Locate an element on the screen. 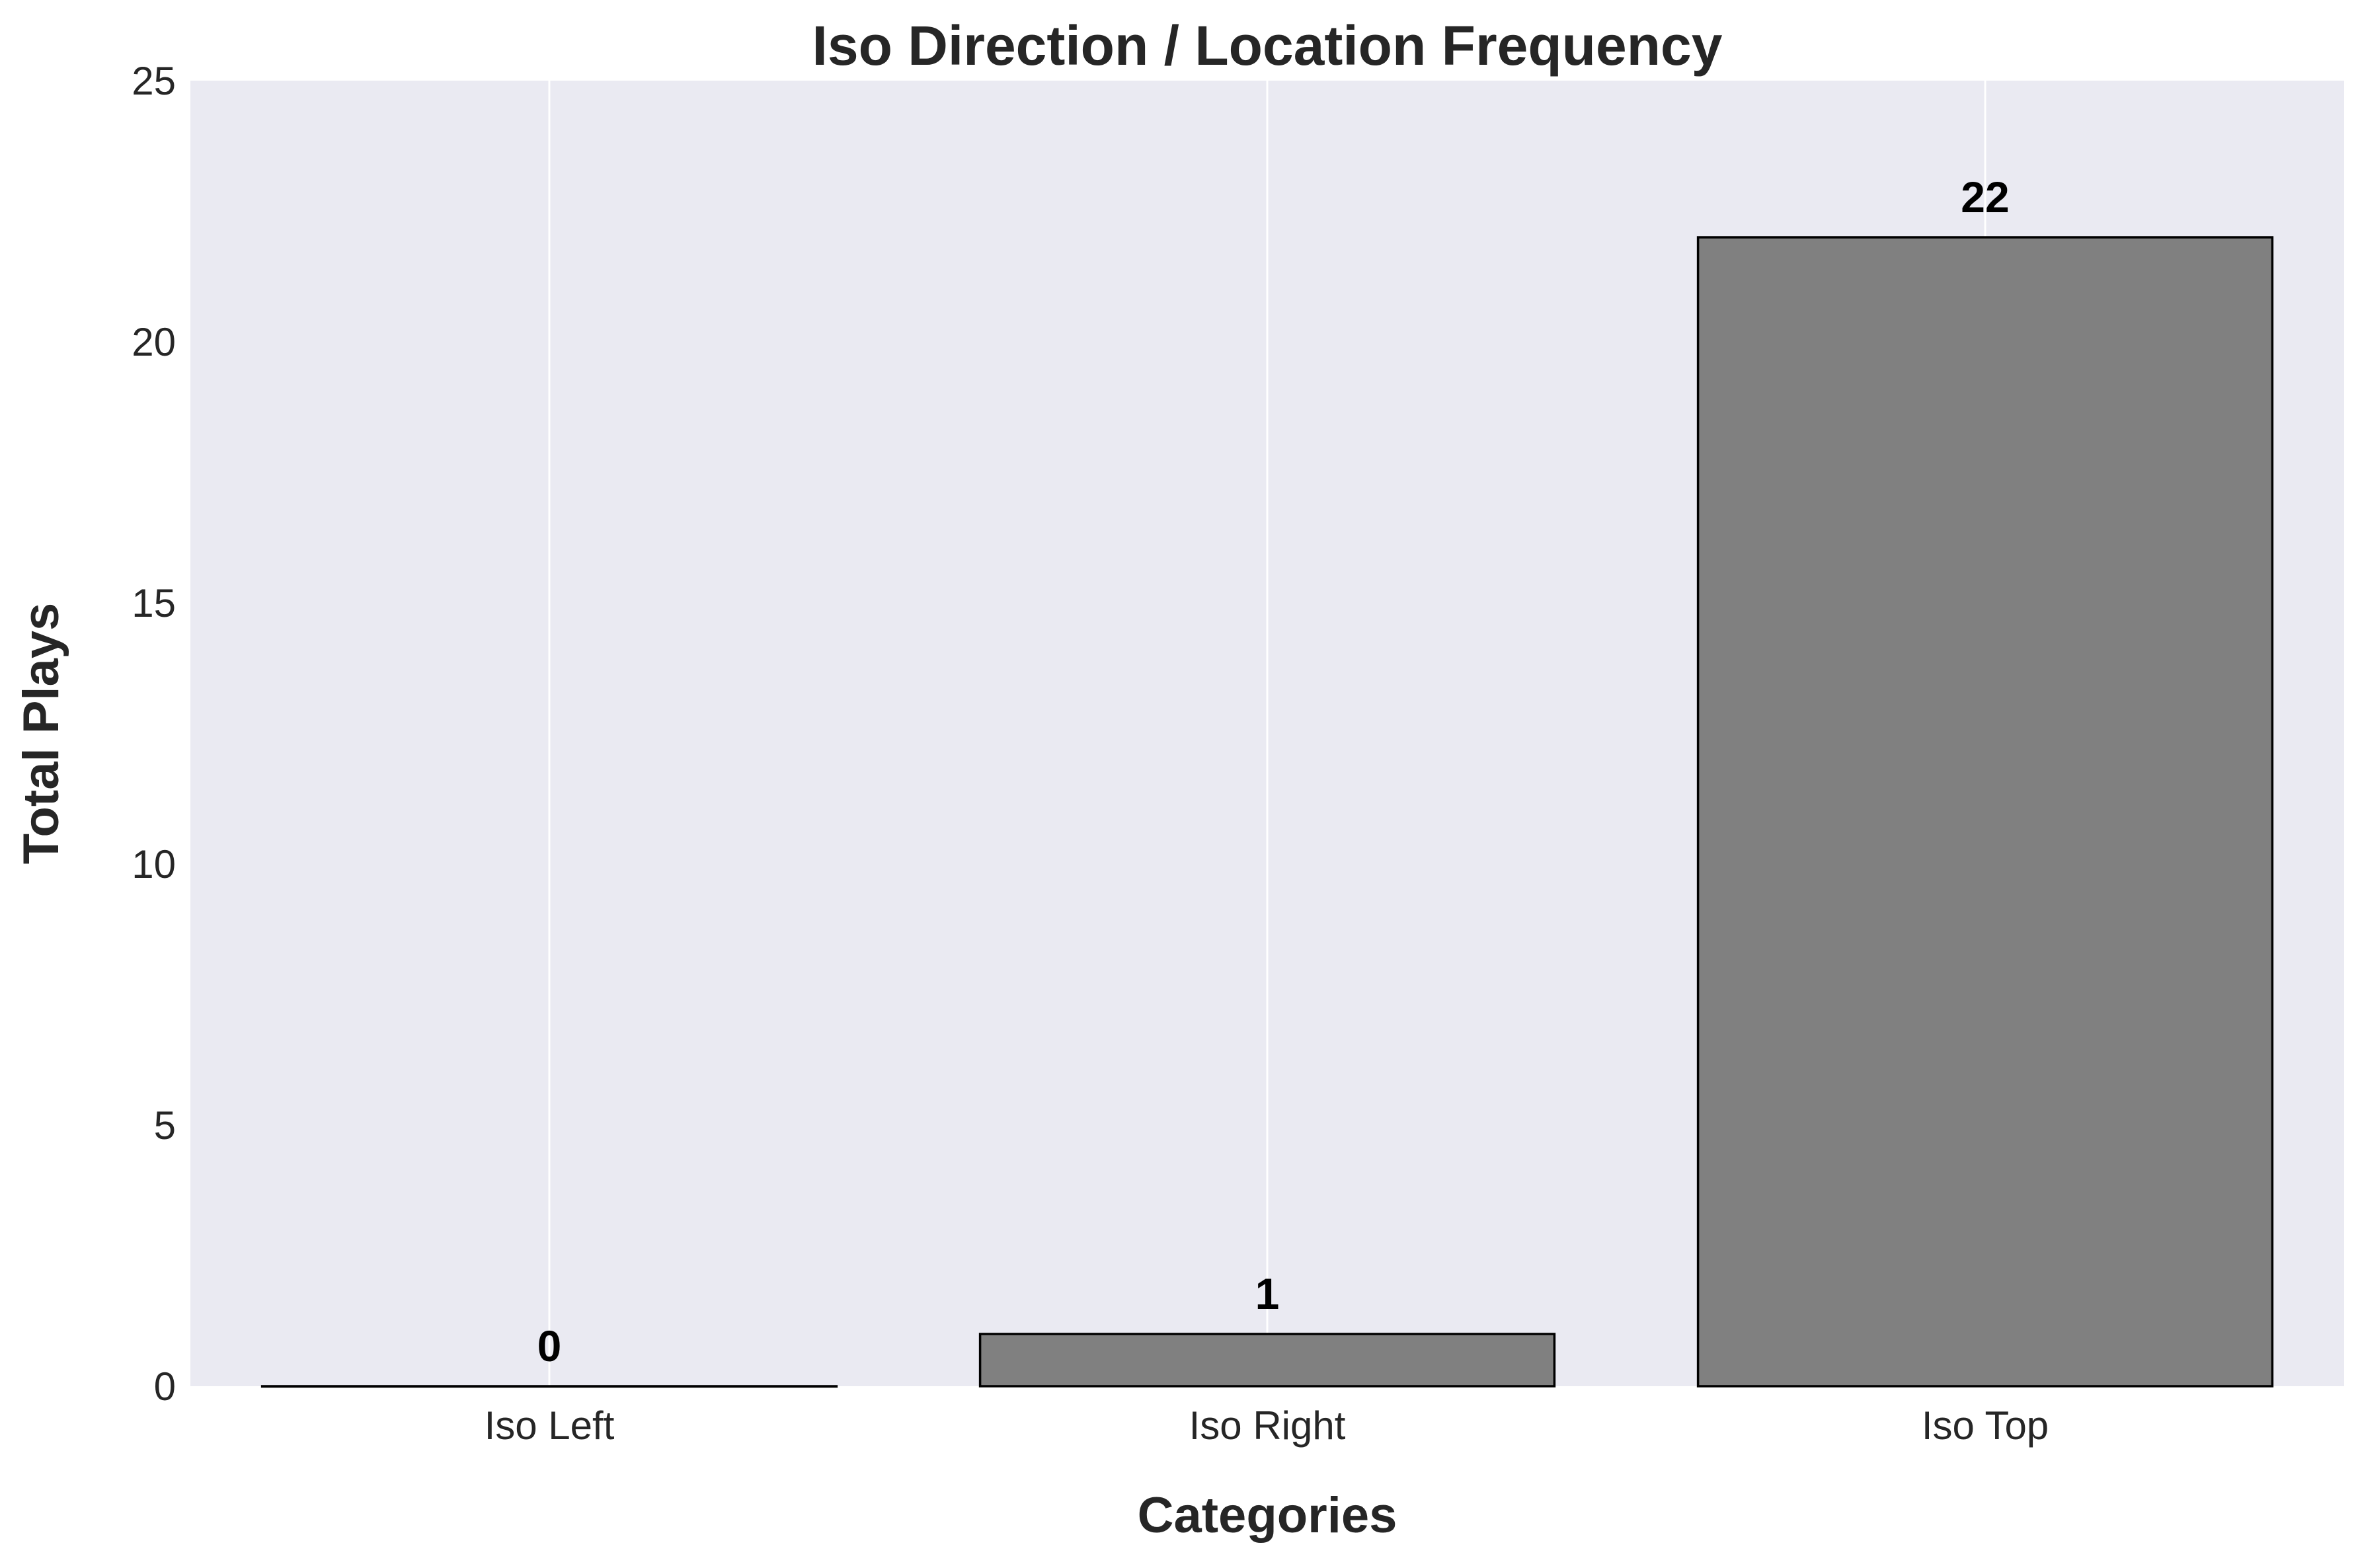 This screenshot has height=1568, width=2358. x-tick-label: Iso Right is located at coordinates (1267, 1425).